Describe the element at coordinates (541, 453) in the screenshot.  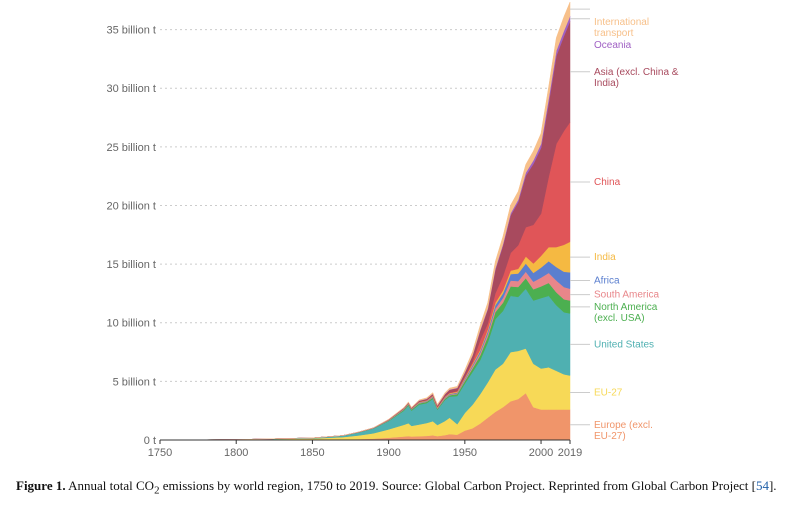
I see `x-tick-label: 2000` at that location.